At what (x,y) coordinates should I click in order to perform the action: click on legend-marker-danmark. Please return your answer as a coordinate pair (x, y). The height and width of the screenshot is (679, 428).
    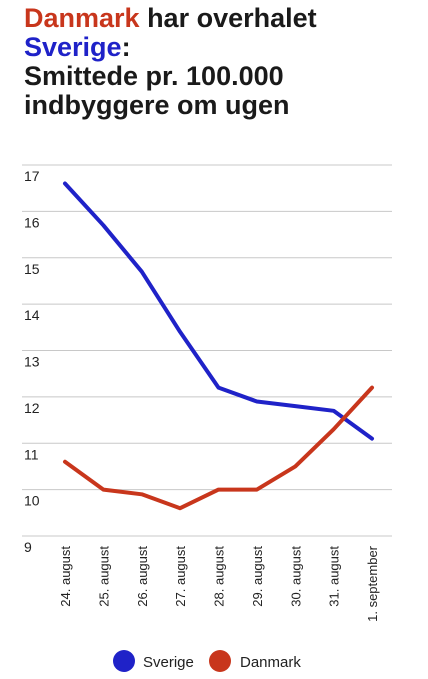
    Looking at the image, I should click on (220, 661).